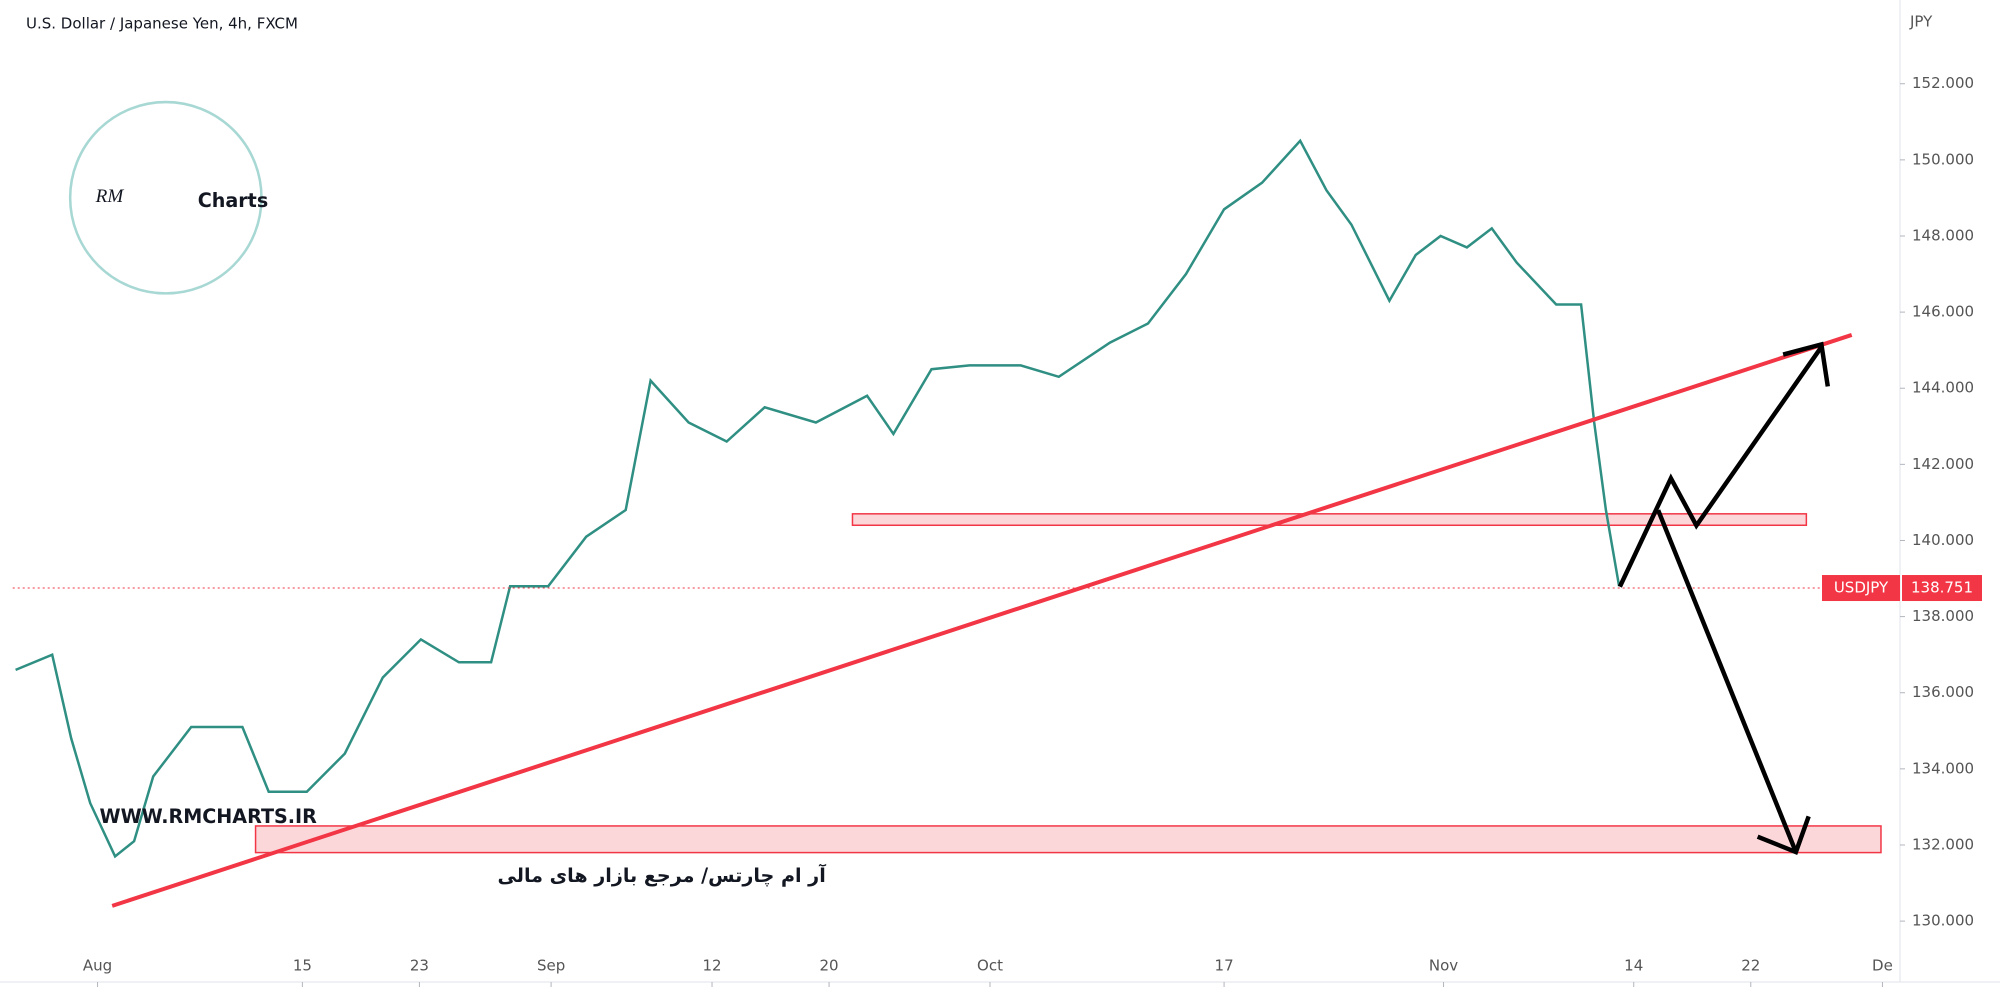 Image resolution: width=2000 pixels, height=1000 pixels. What do you see at coordinates (1443, 966) in the screenshot?
I see `x-tick-label: Nov` at bounding box center [1443, 966].